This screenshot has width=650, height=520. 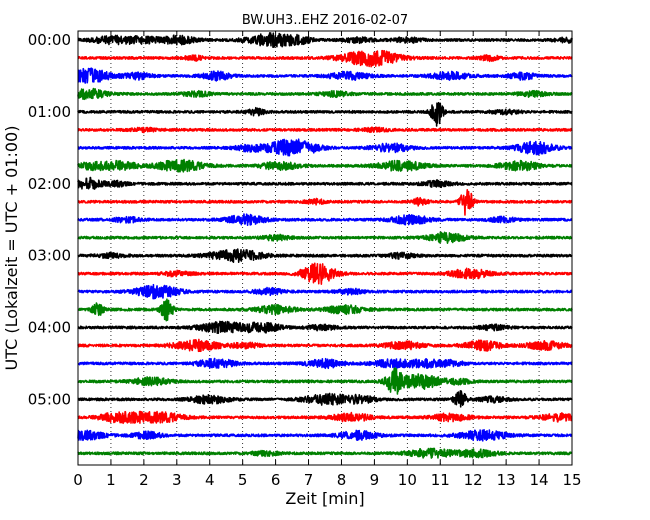 I want to click on chart-title: BW.UH3..EHZ 2016-02-07, so click(x=325, y=20).